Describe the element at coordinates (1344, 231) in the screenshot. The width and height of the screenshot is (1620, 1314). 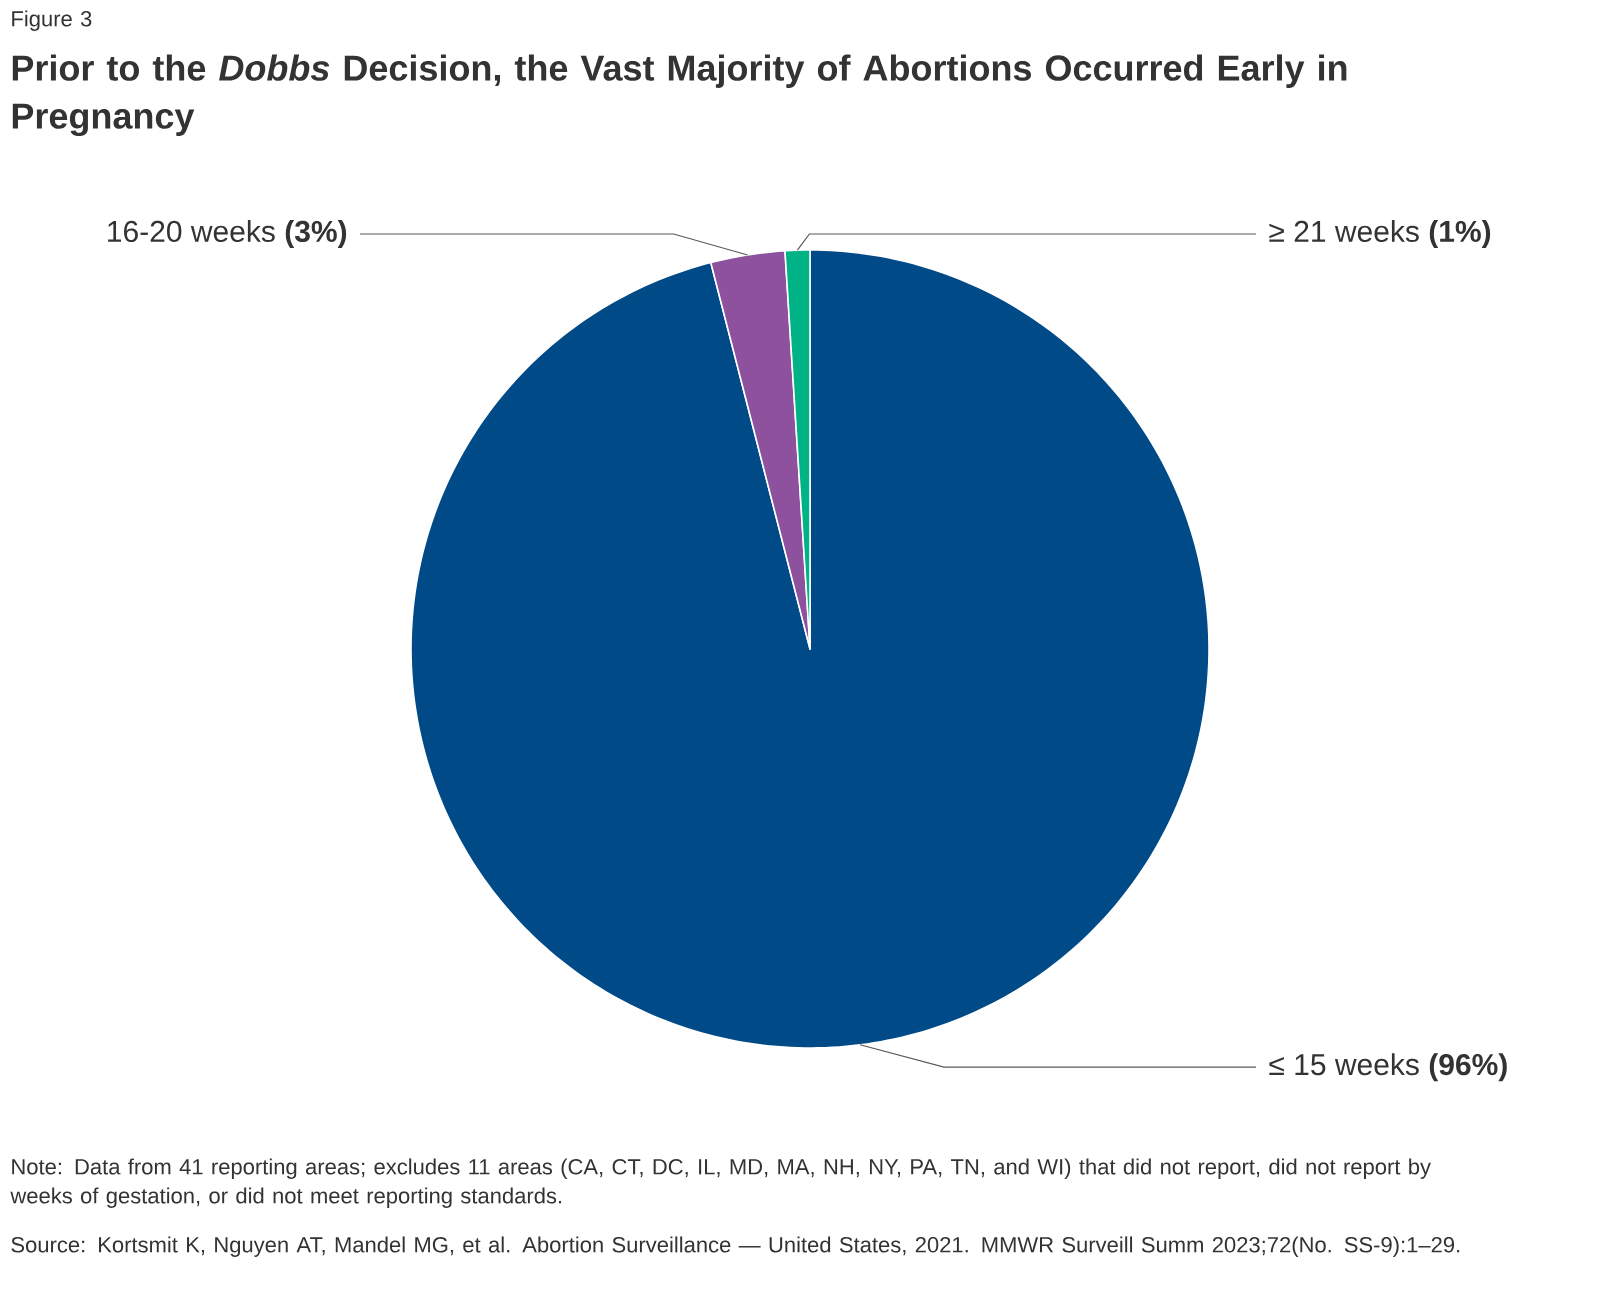
I see `slice-label: ≥ 21 weeks` at that location.